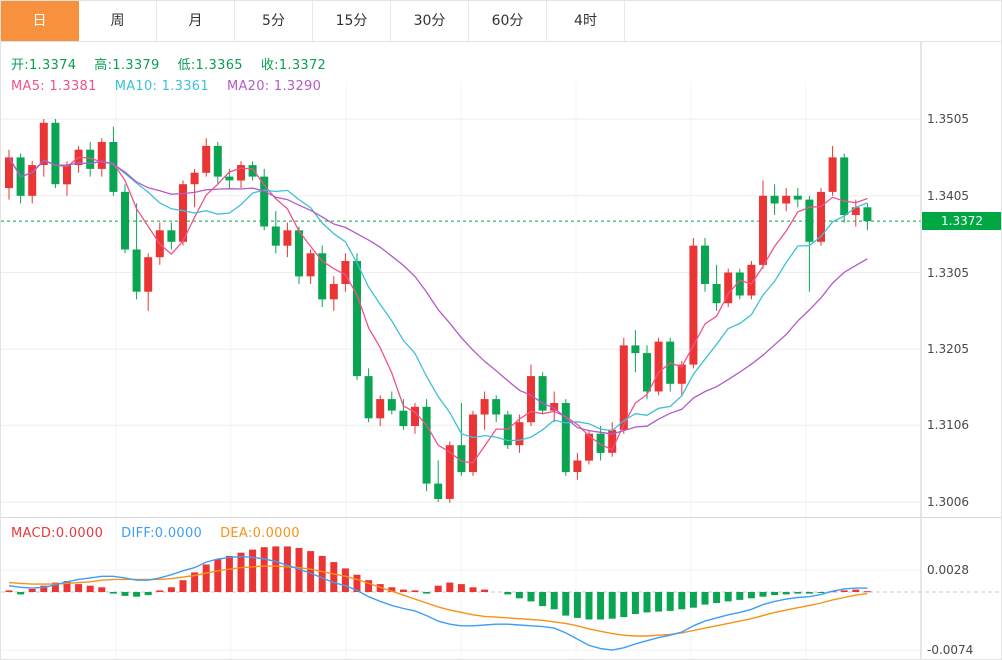  Describe the element at coordinates (118, 21) in the screenshot. I see `tab-周: 周` at that location.